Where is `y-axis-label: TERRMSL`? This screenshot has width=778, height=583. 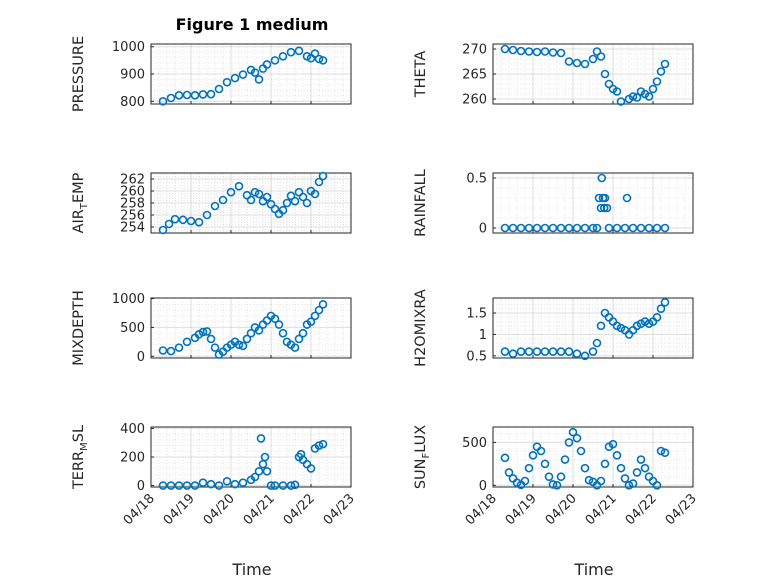
y-axis-label: TERRMSL is located at coordinates (80, 457).